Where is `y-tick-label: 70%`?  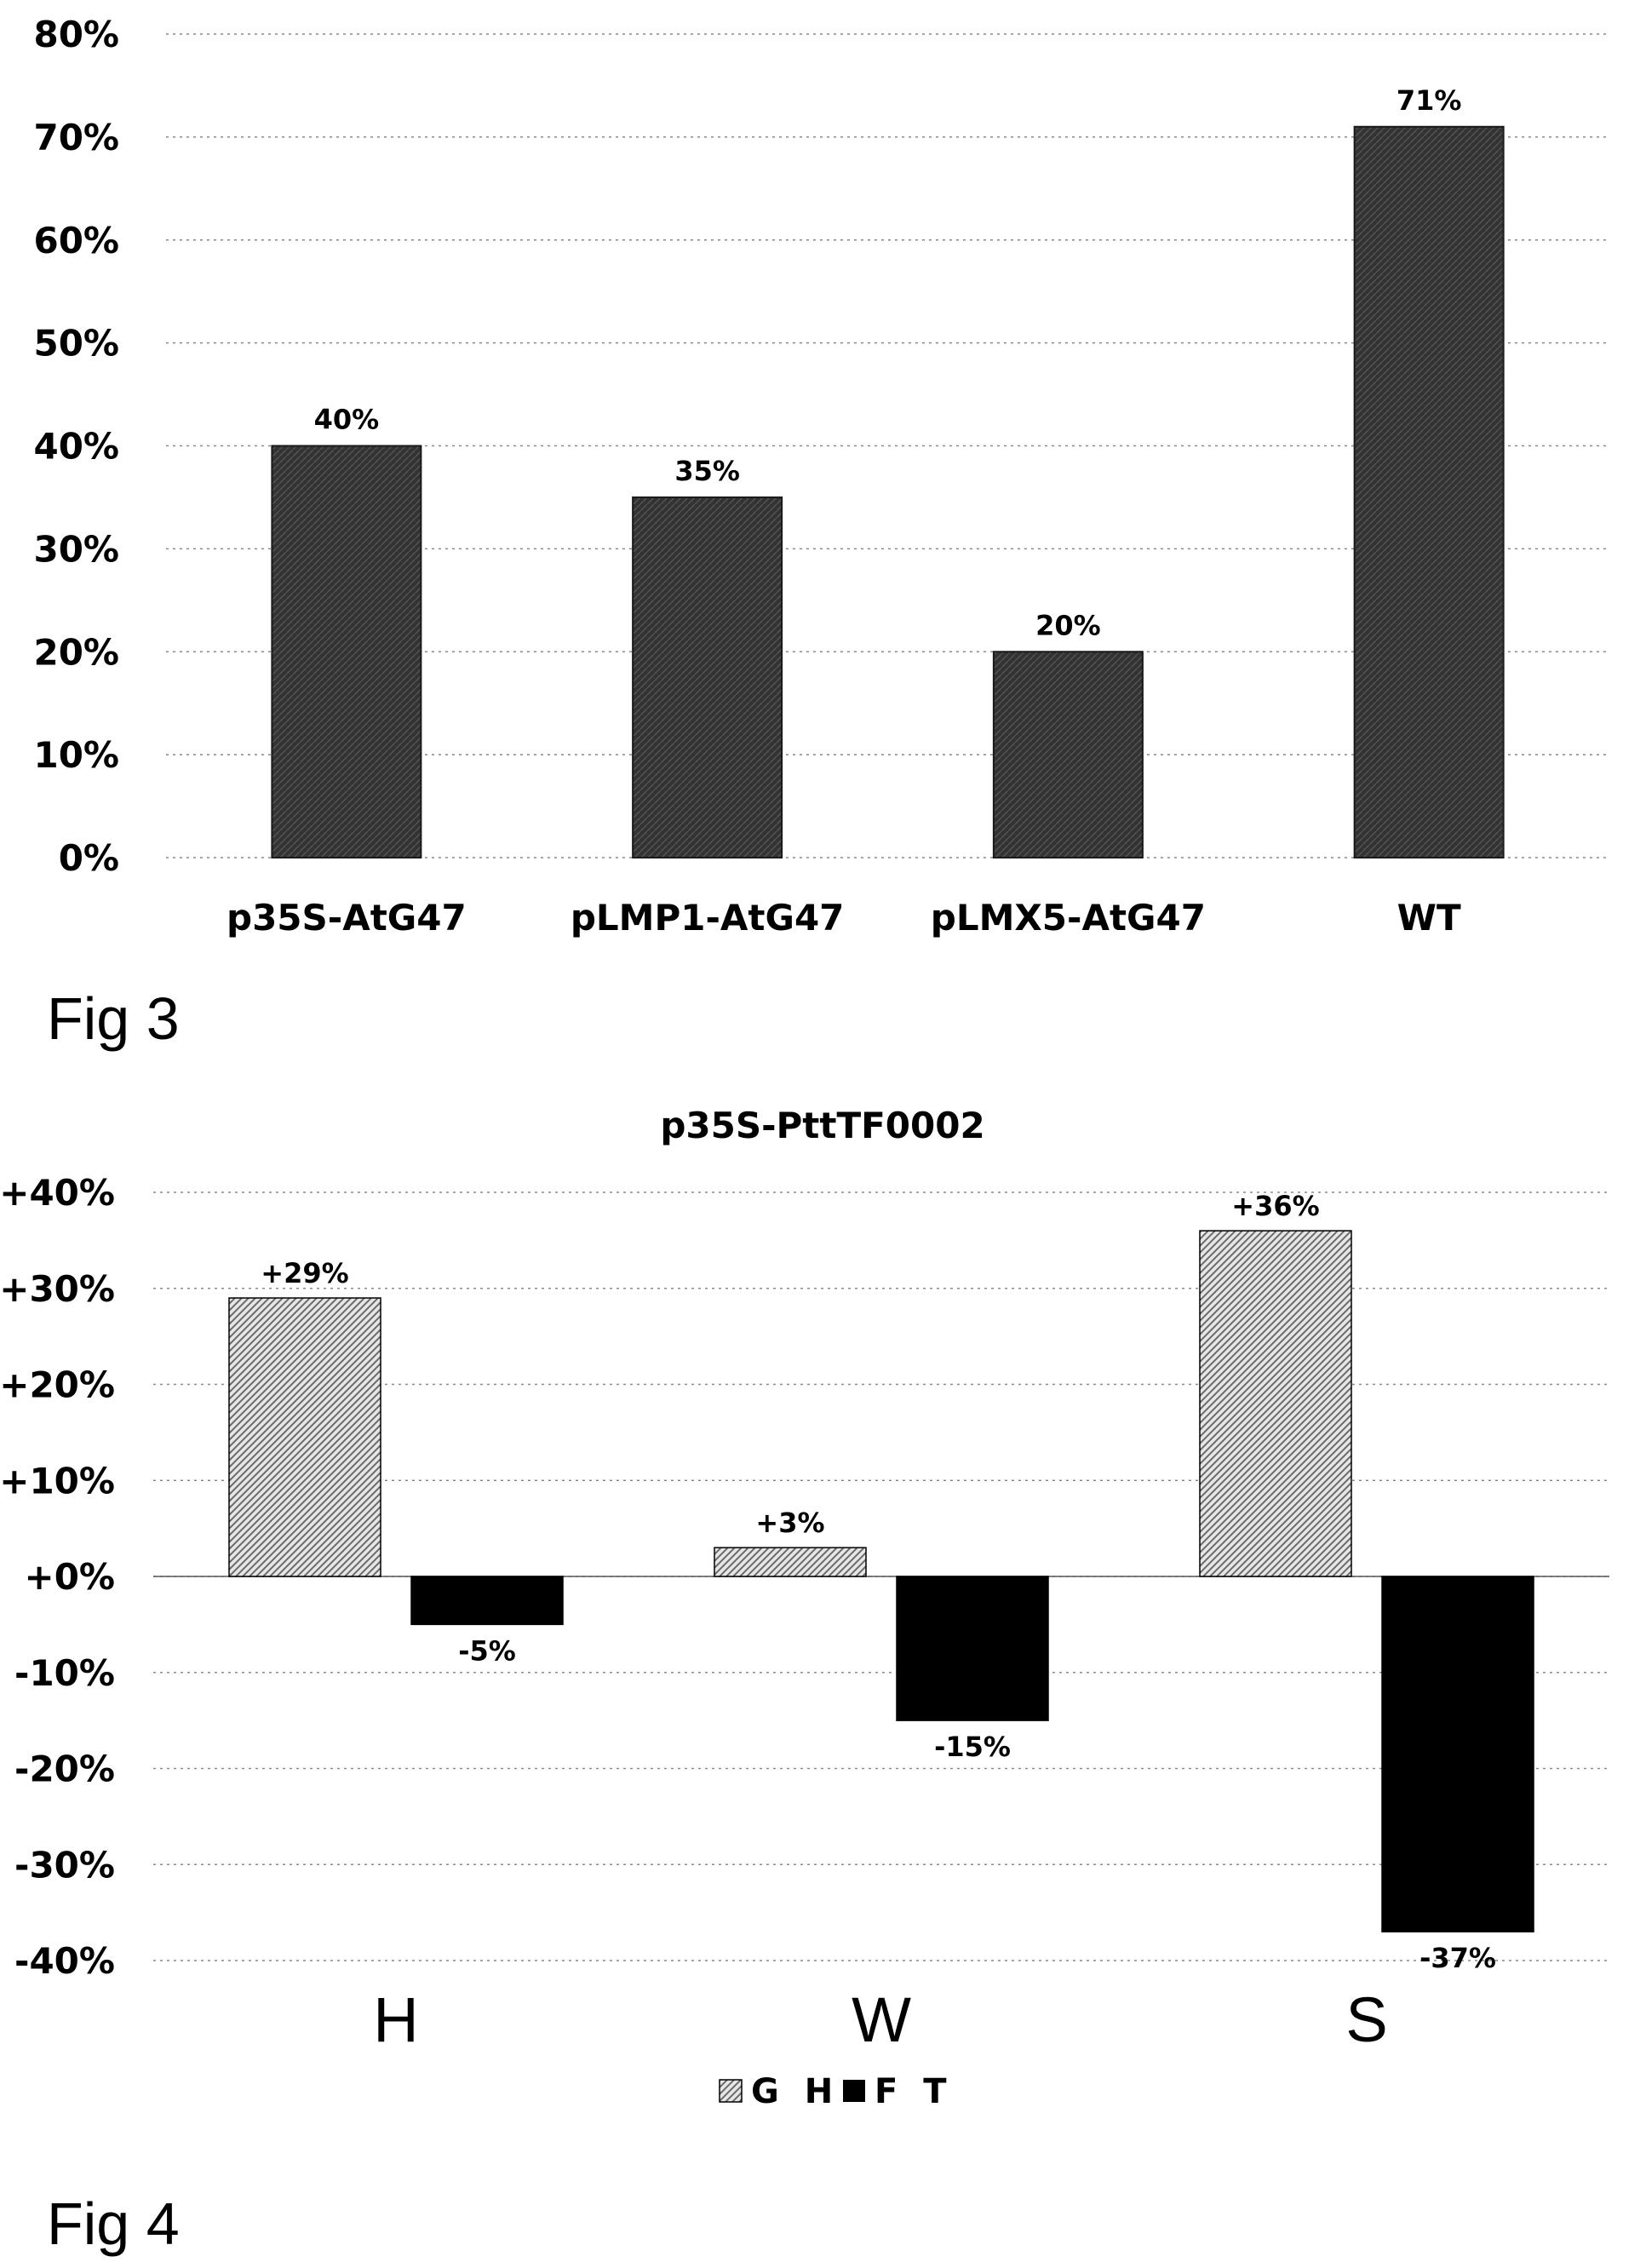 y-tick-label: 70% is located at coordinates (76, 137).